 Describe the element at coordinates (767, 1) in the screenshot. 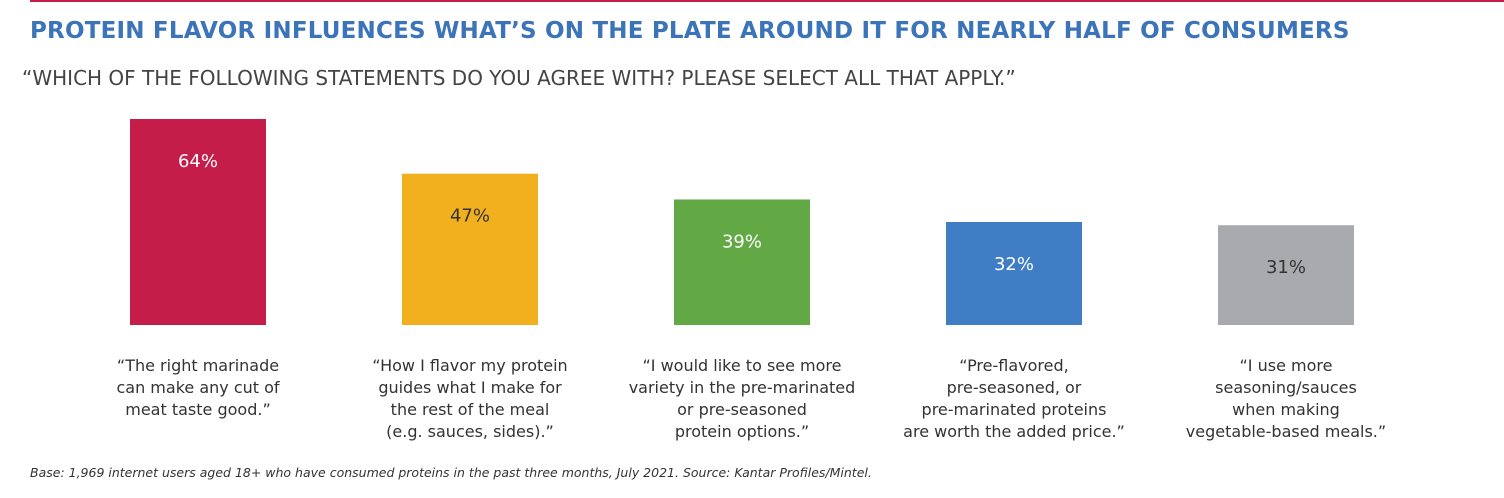

I see `top-accent-rule` at that location.